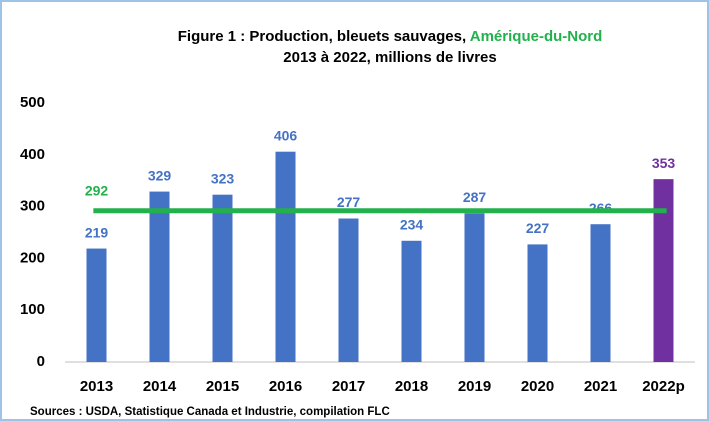  I want to click on value-label: 287, so click(475, 197).